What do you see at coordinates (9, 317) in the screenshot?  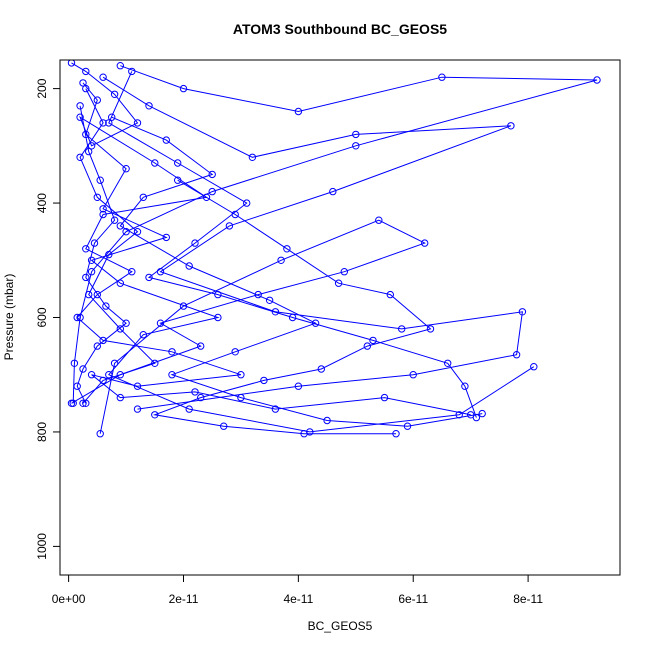 I see `y-axis-label: Pressure (mbar)` at bounding box center [9, 317].